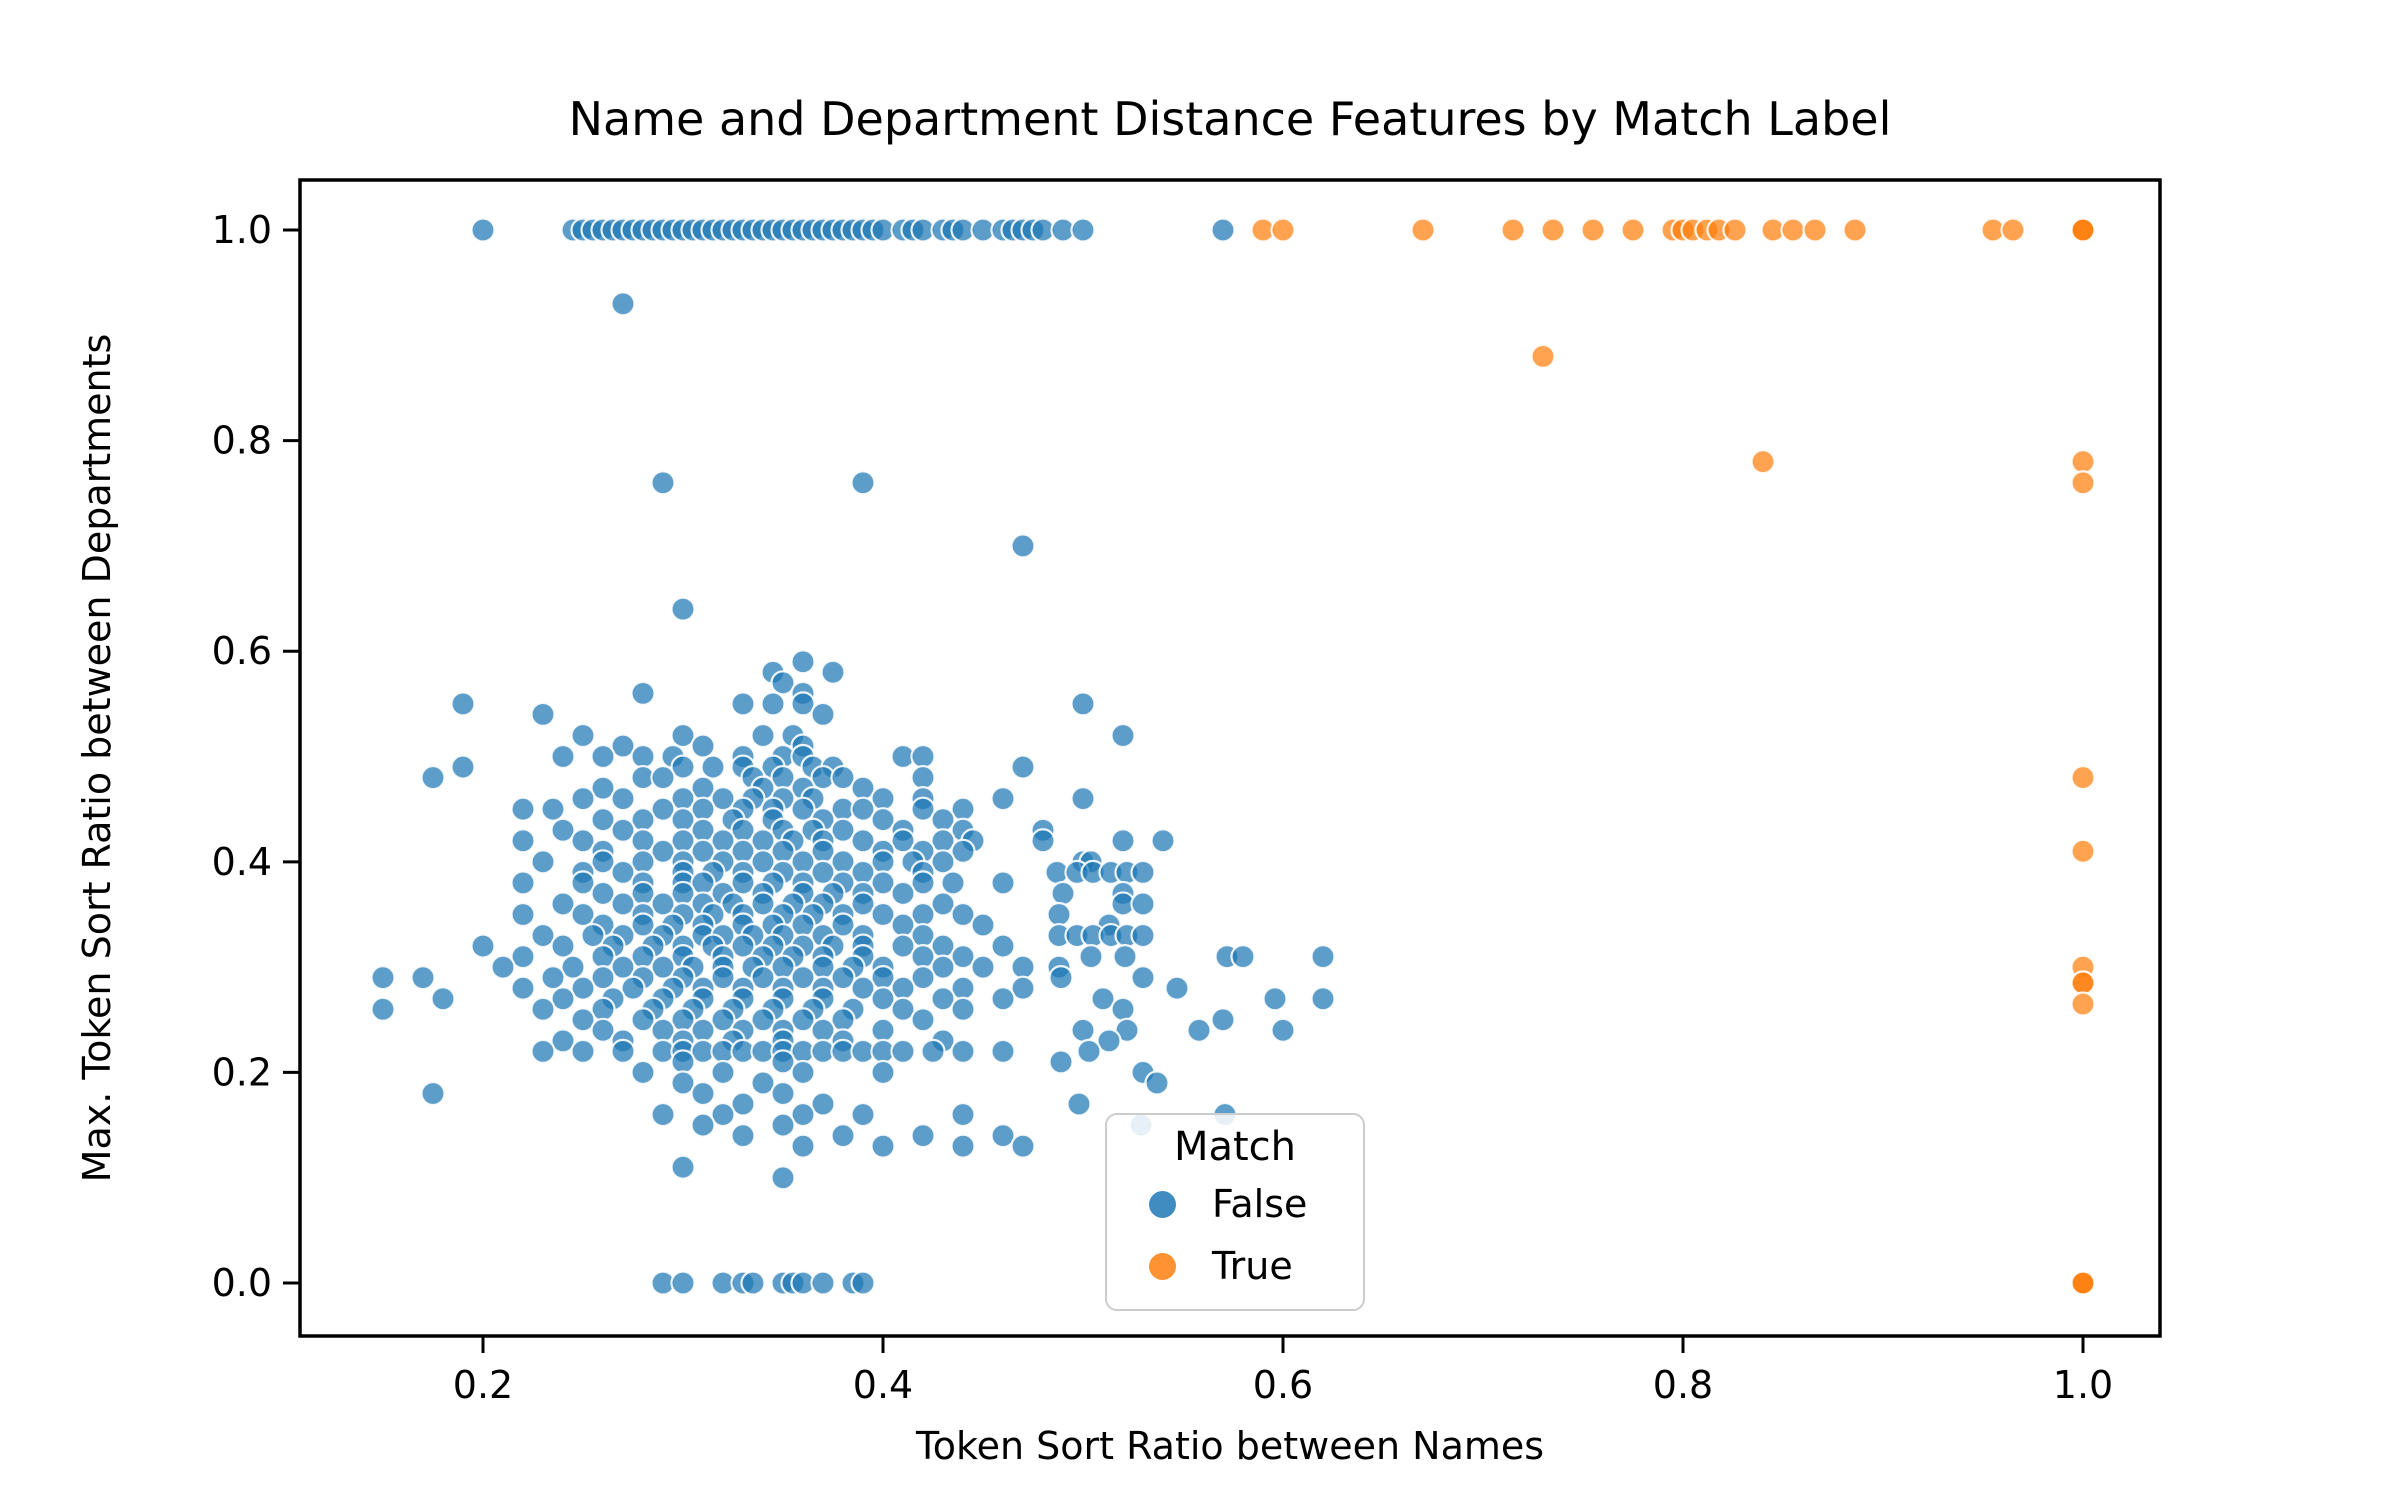 Image resolution: width=2400 pixels, height=1500 pixels. Describe the element at coordinates (242, 230) in the screenshot. I see `y-tick-label: 1.0` at that location.